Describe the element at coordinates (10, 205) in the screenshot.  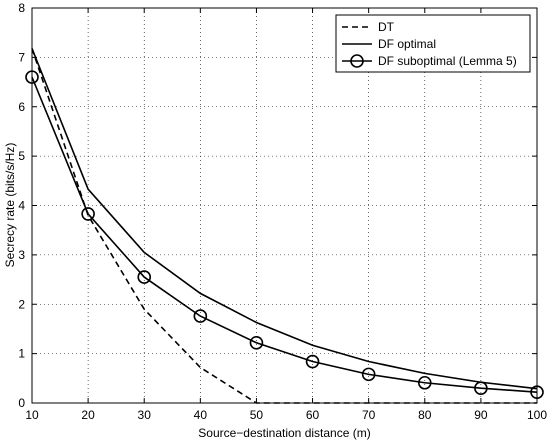
I see `y-axis-label: Secrecy rate (bits/s/Hz)` at that location.